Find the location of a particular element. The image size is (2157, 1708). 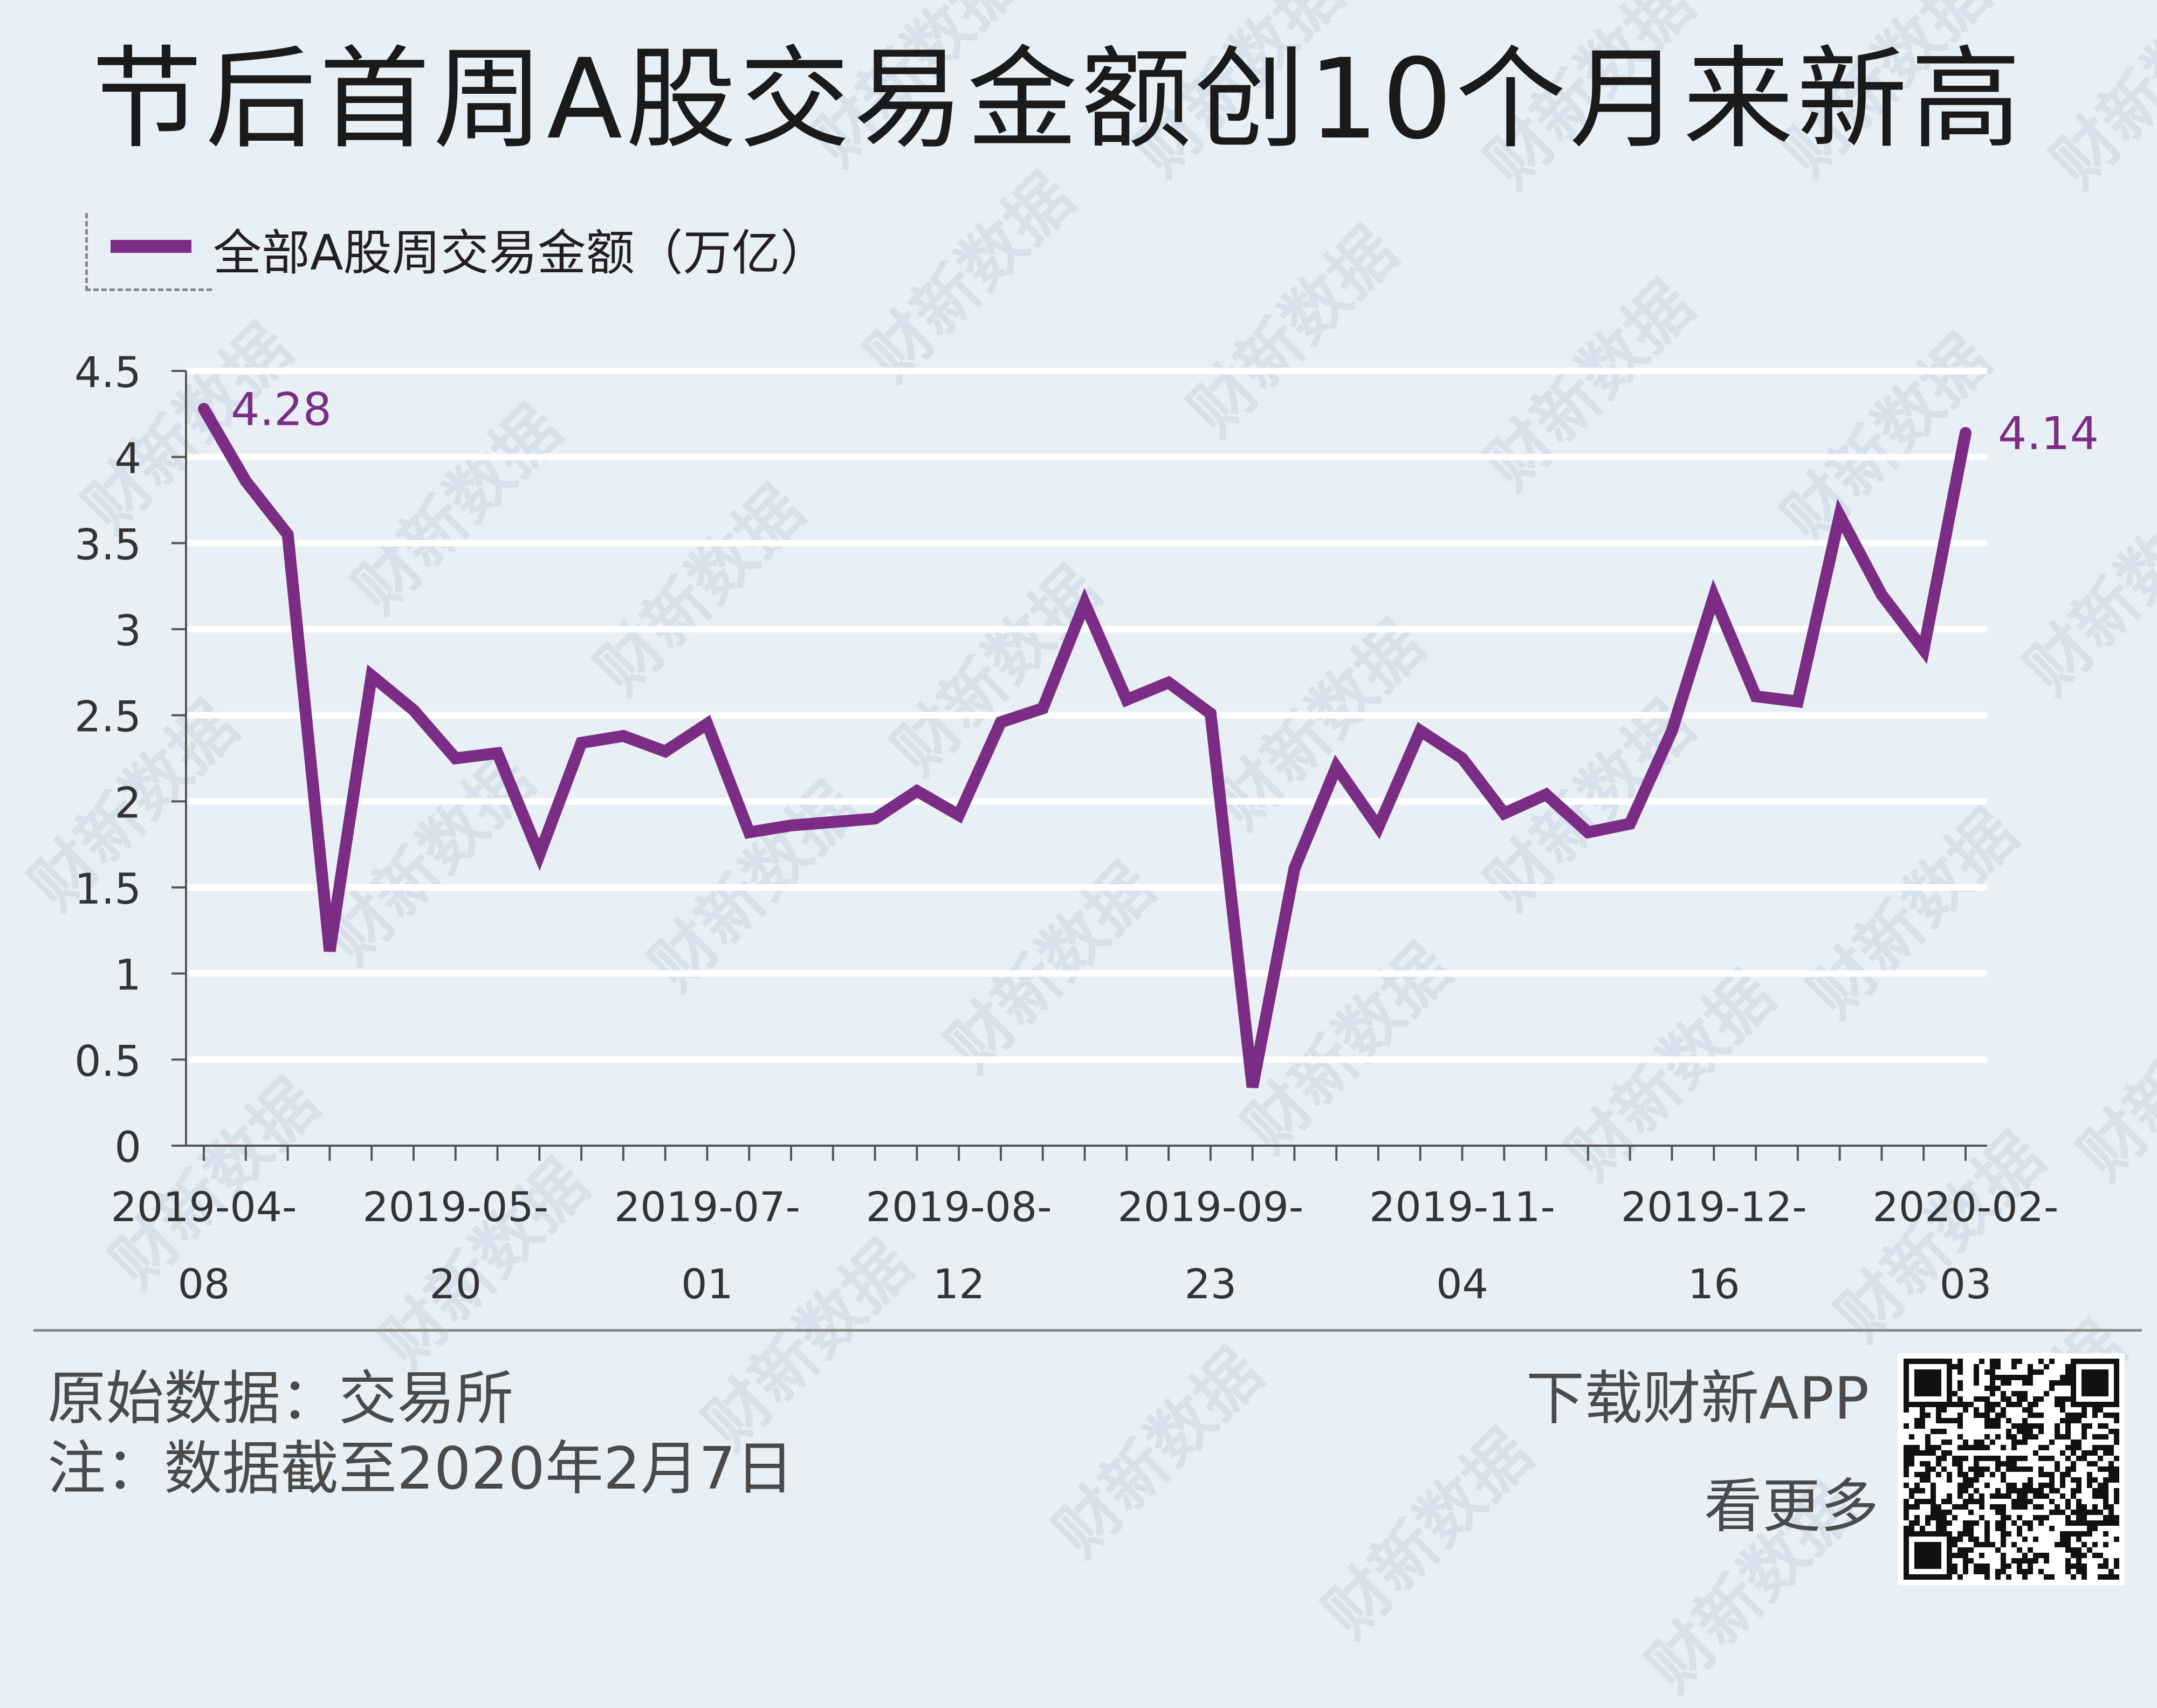

x-tick-label: 16 is located at coordinates (1714, 1284).